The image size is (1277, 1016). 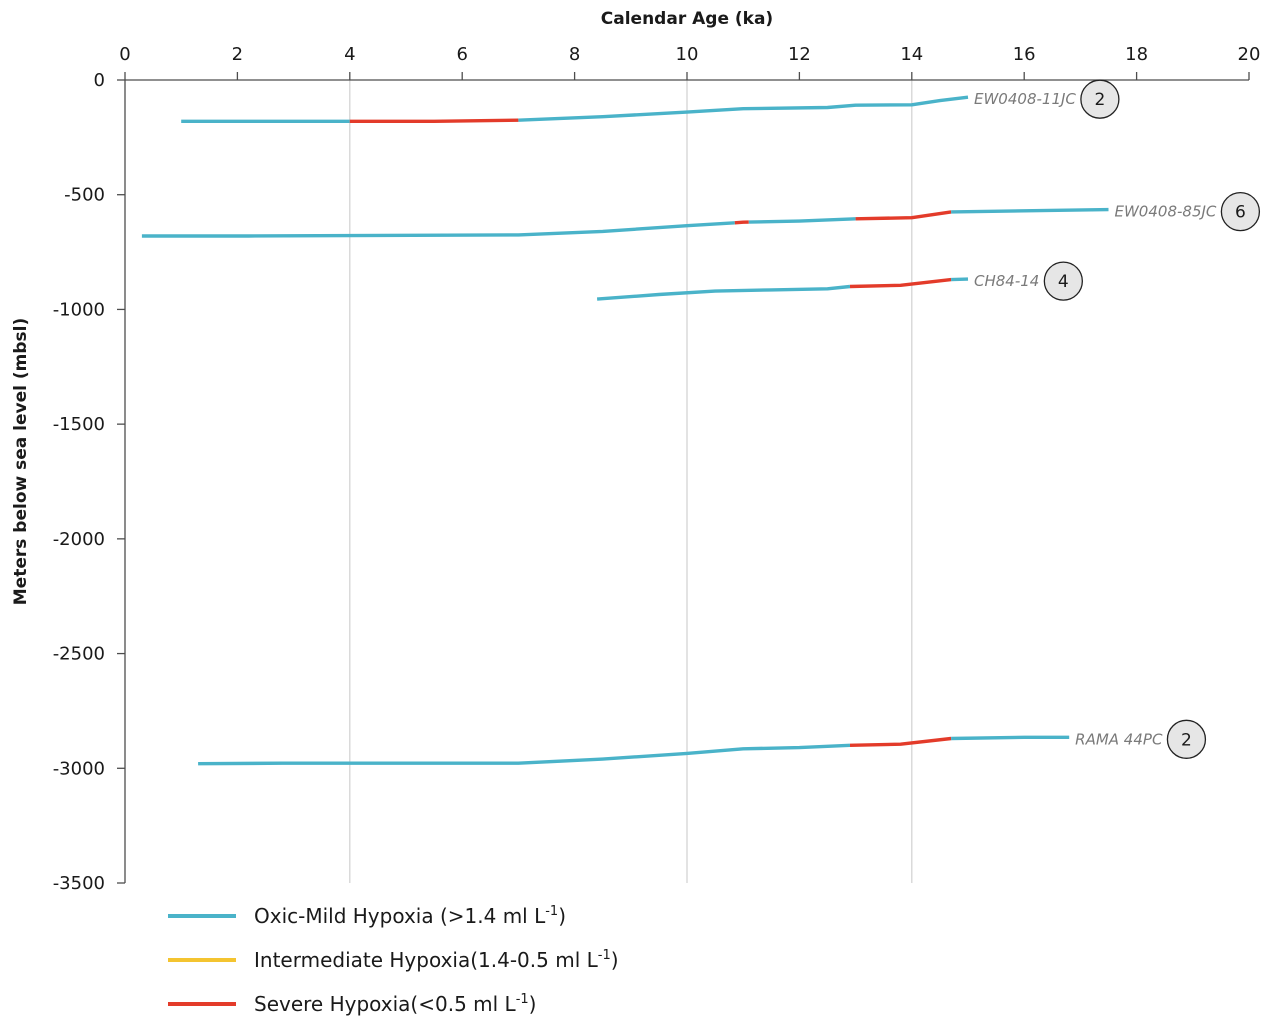 I want to click on core-label-ew0408-85jc: EW0408-85JC, so click(x=1166, y=212).